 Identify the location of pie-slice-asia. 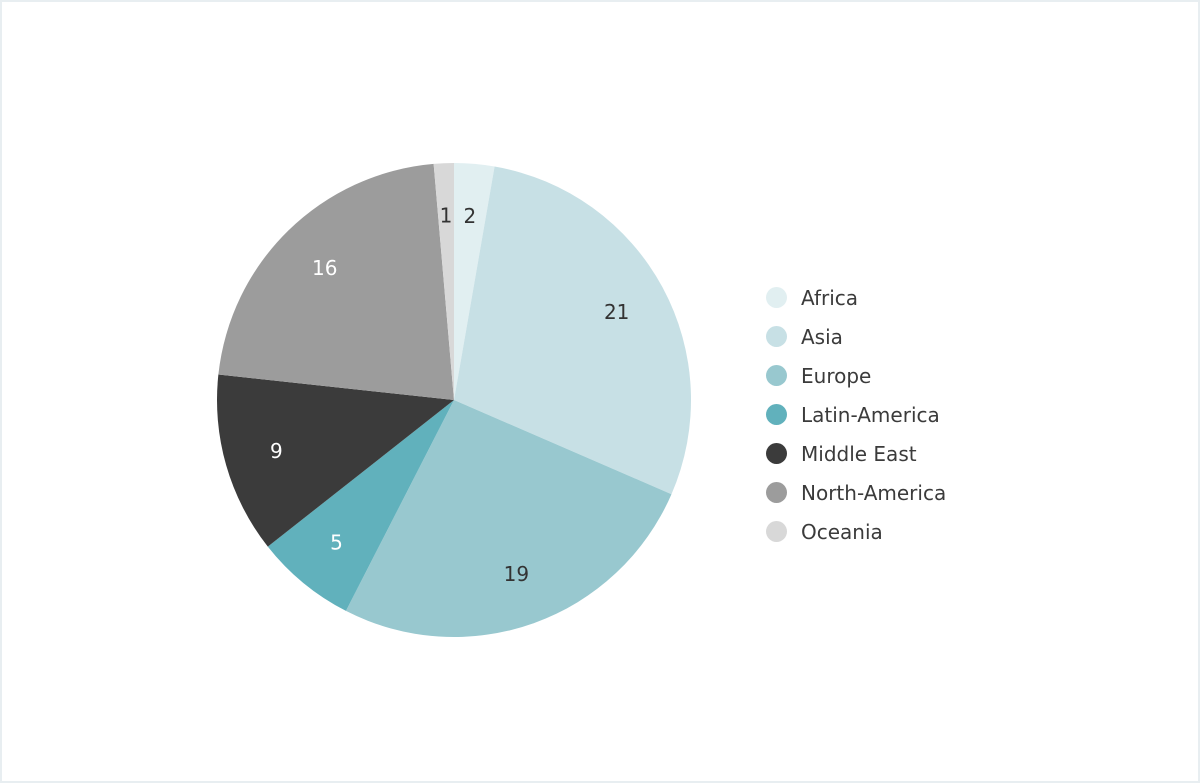
(572, 330).